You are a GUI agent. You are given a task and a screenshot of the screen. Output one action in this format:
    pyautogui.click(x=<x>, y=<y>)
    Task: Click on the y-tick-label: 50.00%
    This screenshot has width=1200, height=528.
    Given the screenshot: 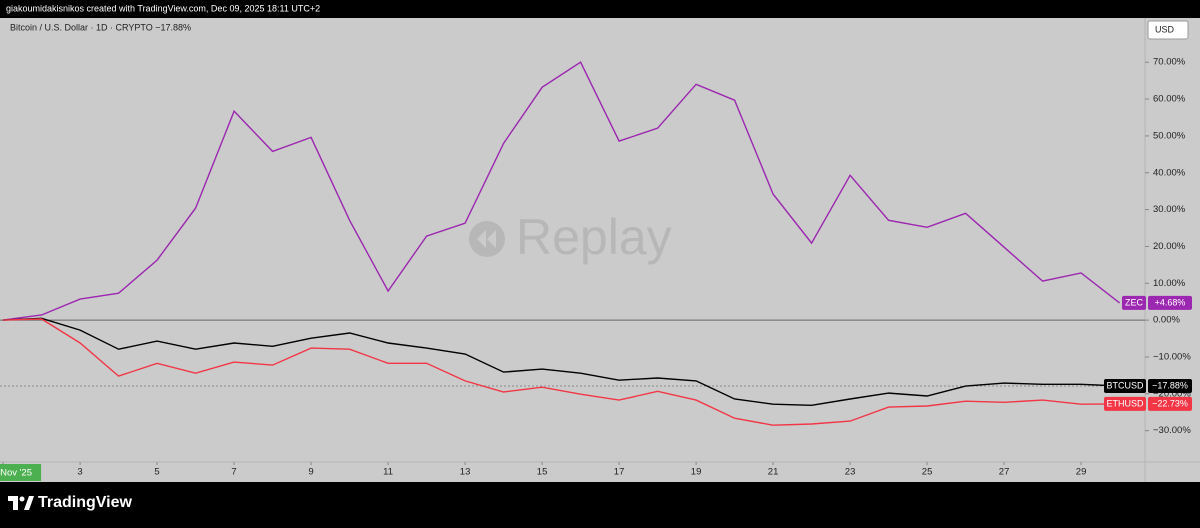 What is the action you would take?
    pyautogui.click(x=1169, y=135)
    